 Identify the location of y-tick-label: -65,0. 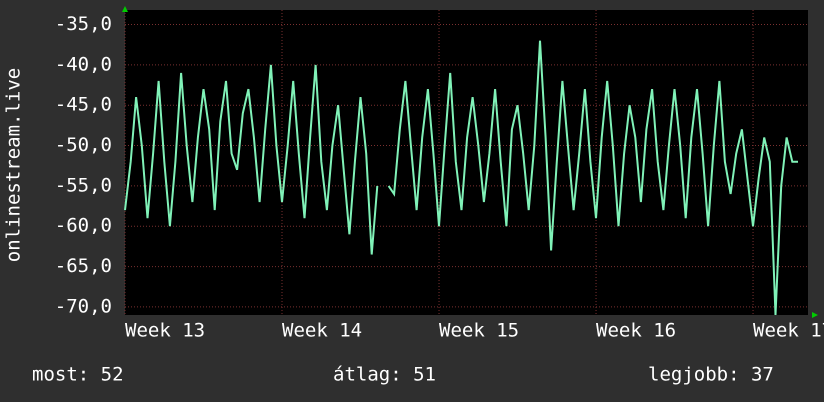
(83, 266).